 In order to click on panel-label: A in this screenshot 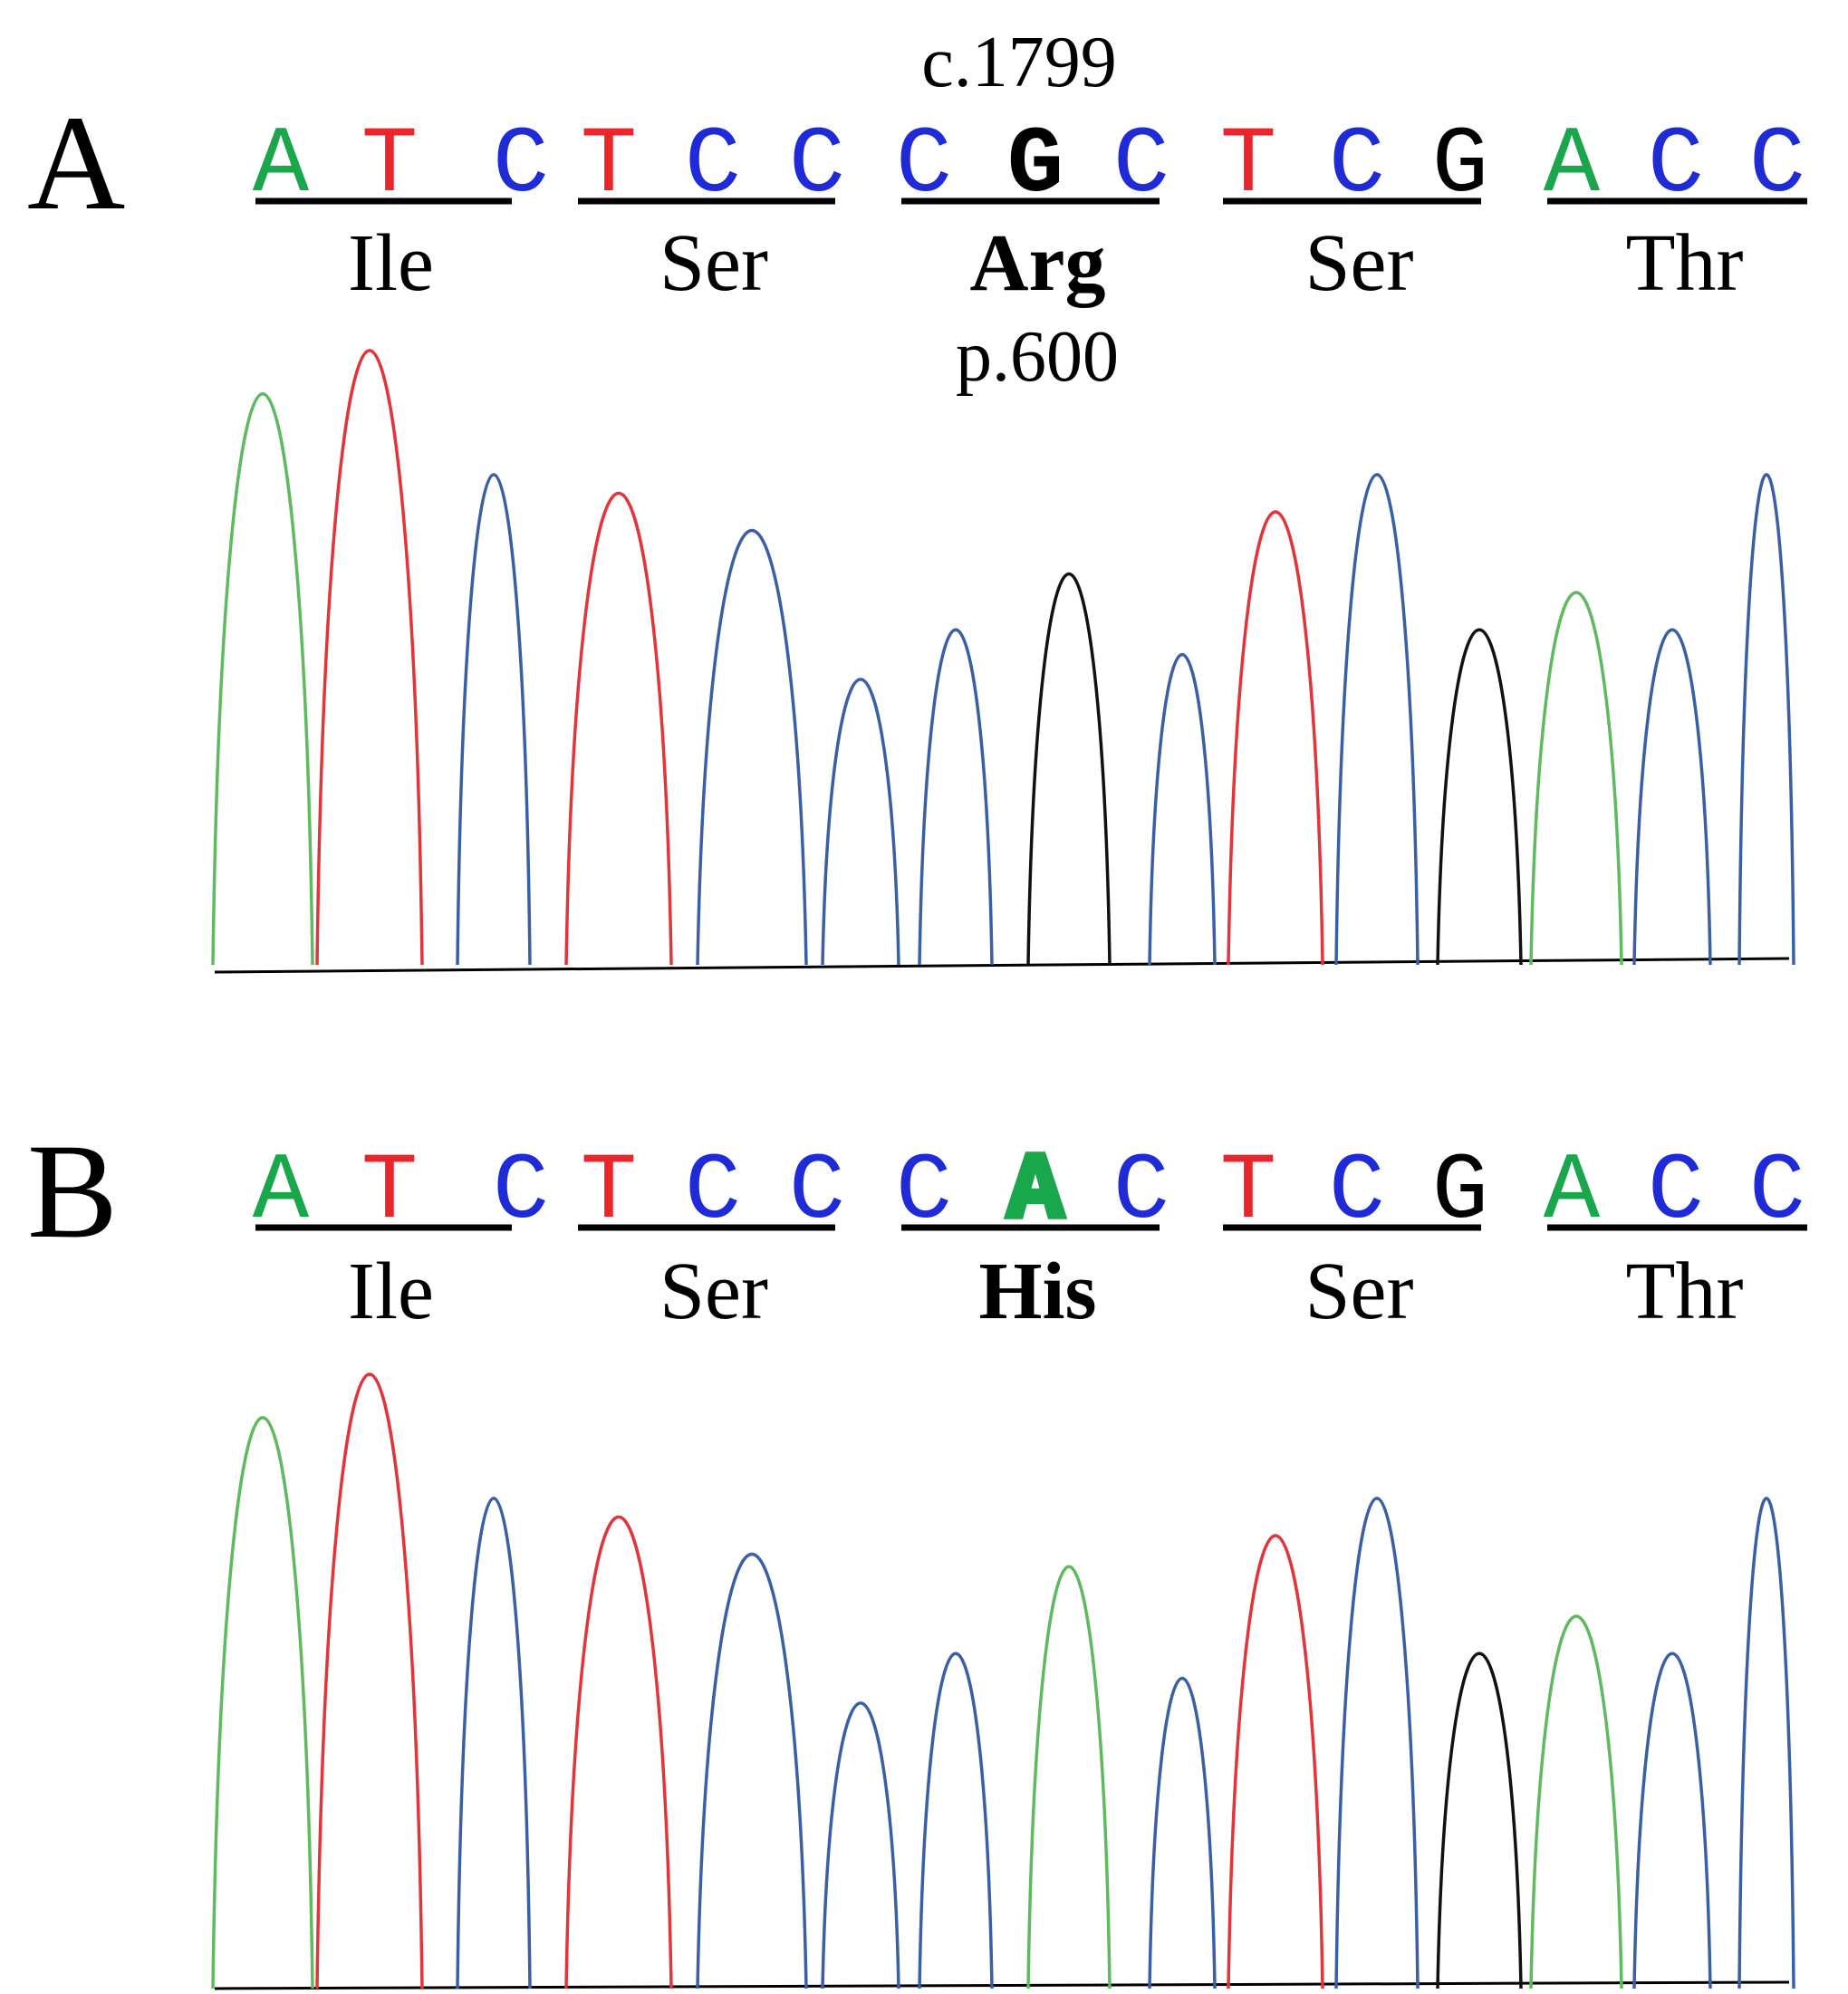, I will do `click(76, 163)`.